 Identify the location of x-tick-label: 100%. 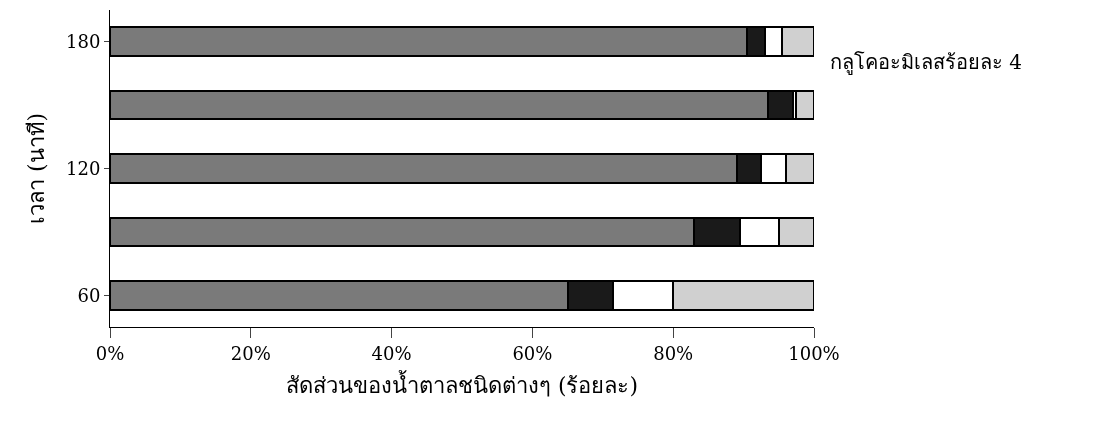
(814, 353).